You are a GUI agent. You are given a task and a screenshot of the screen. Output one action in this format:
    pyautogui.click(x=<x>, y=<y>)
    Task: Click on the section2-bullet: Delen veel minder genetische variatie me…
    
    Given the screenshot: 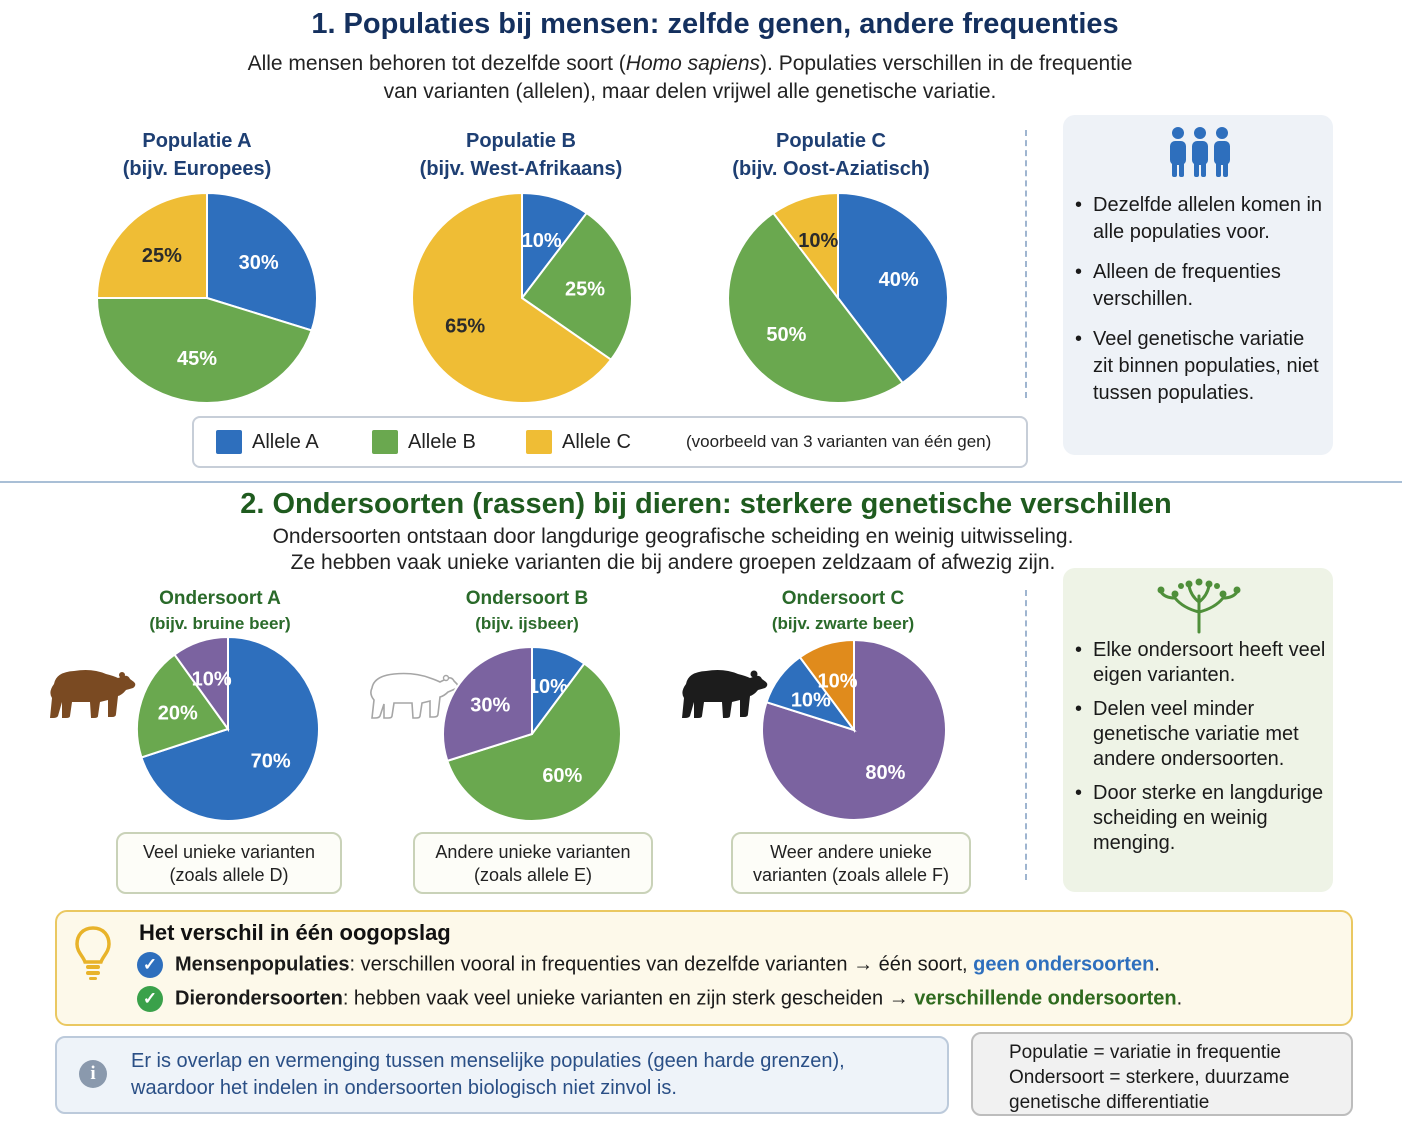 What is the action you would take?
    pyautogui.click(x=1203, y=734)
    